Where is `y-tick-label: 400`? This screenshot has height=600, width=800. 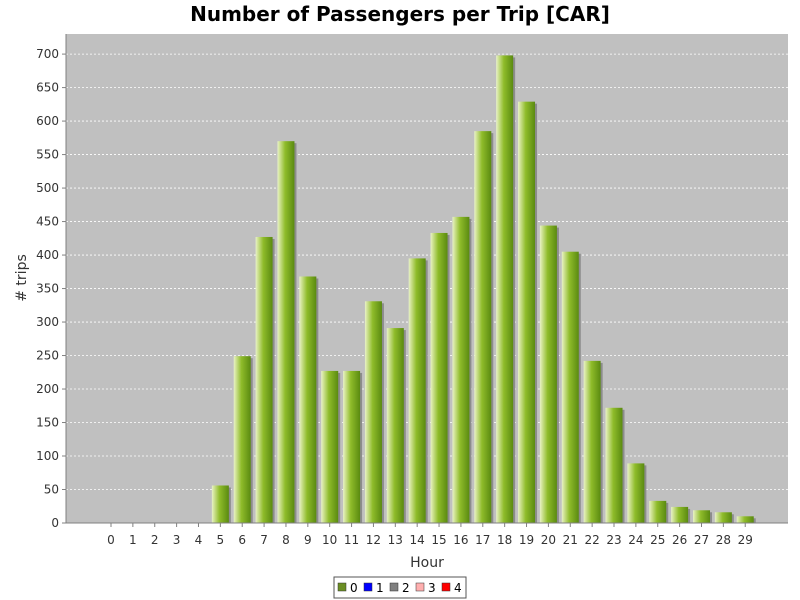 y-tick-label: 400 is located at coordinates (47, 255).